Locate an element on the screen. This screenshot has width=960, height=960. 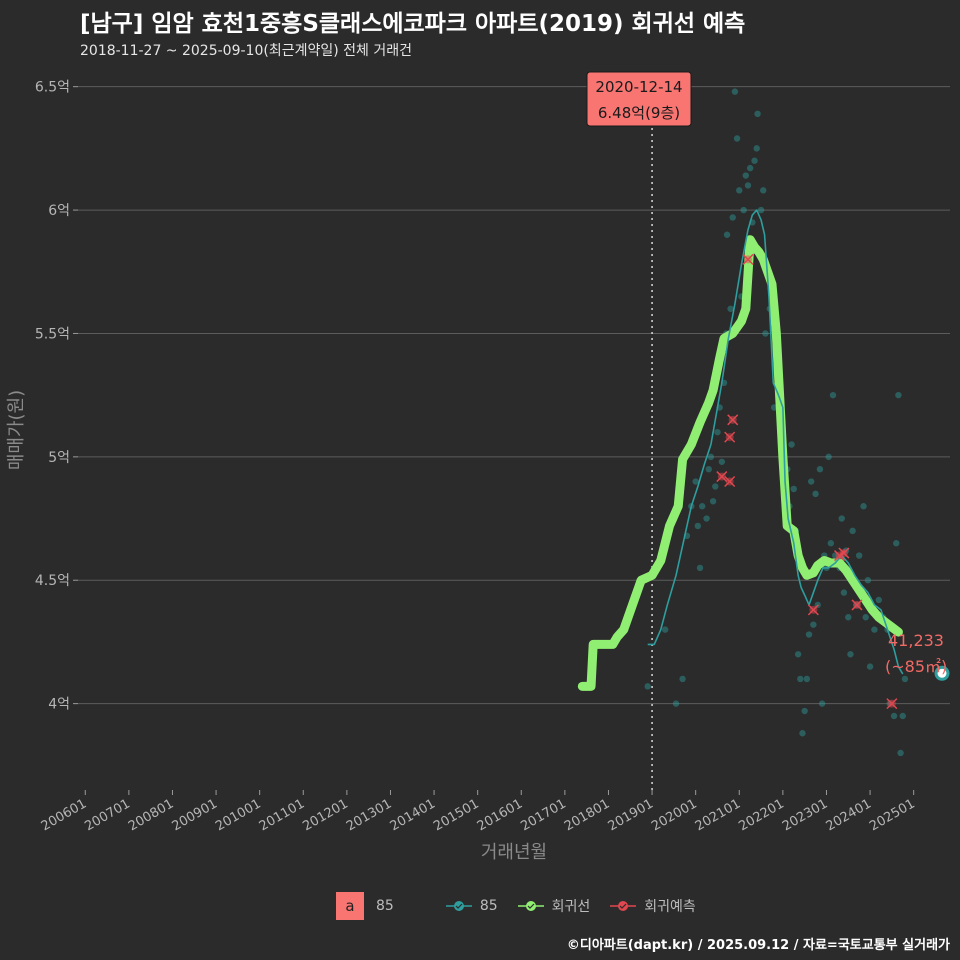
x-tick-label: 201901 is located at coordinates (631, 815).